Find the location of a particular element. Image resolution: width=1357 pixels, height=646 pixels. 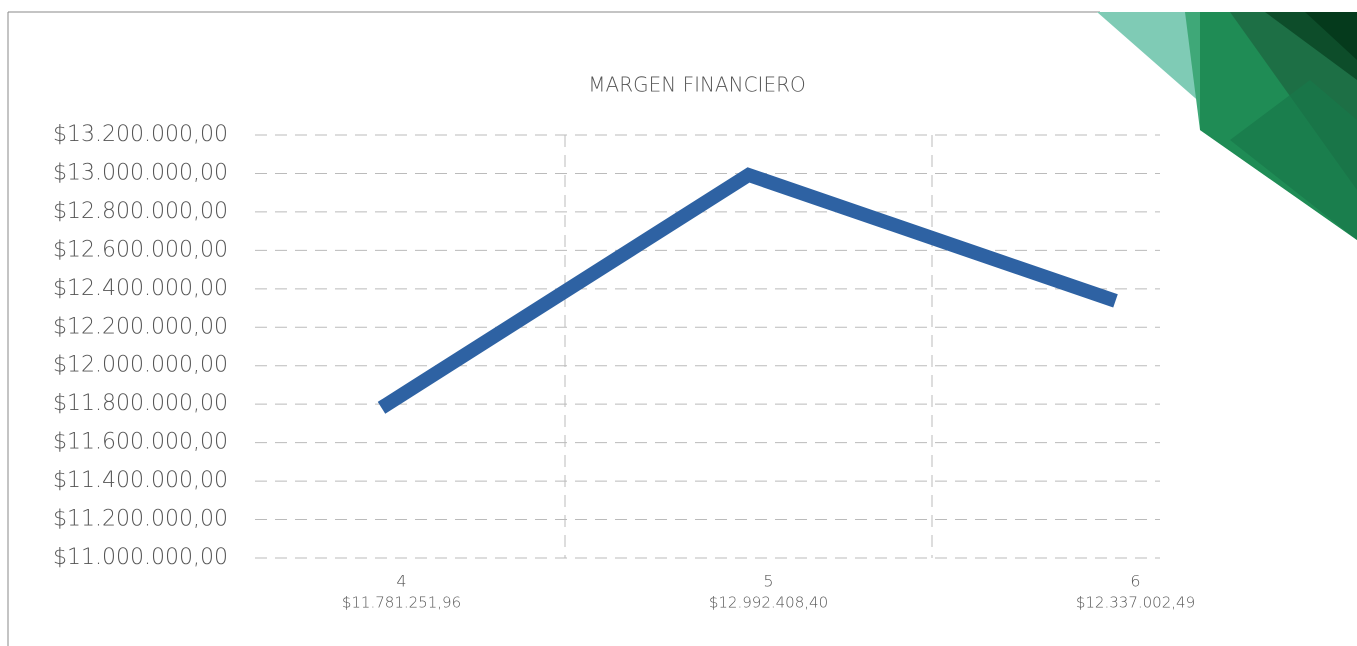

y-tick-label: $11.600.000,00 is located at coordinates (140, 442).